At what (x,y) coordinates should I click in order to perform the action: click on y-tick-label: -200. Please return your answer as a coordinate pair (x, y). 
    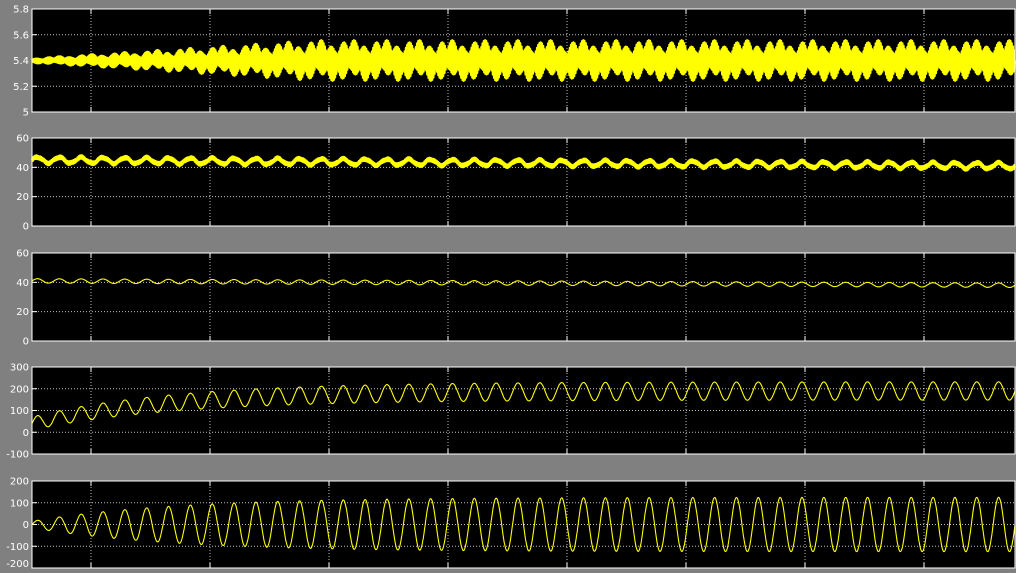
    Looking at the image, I should click on (17, 564).